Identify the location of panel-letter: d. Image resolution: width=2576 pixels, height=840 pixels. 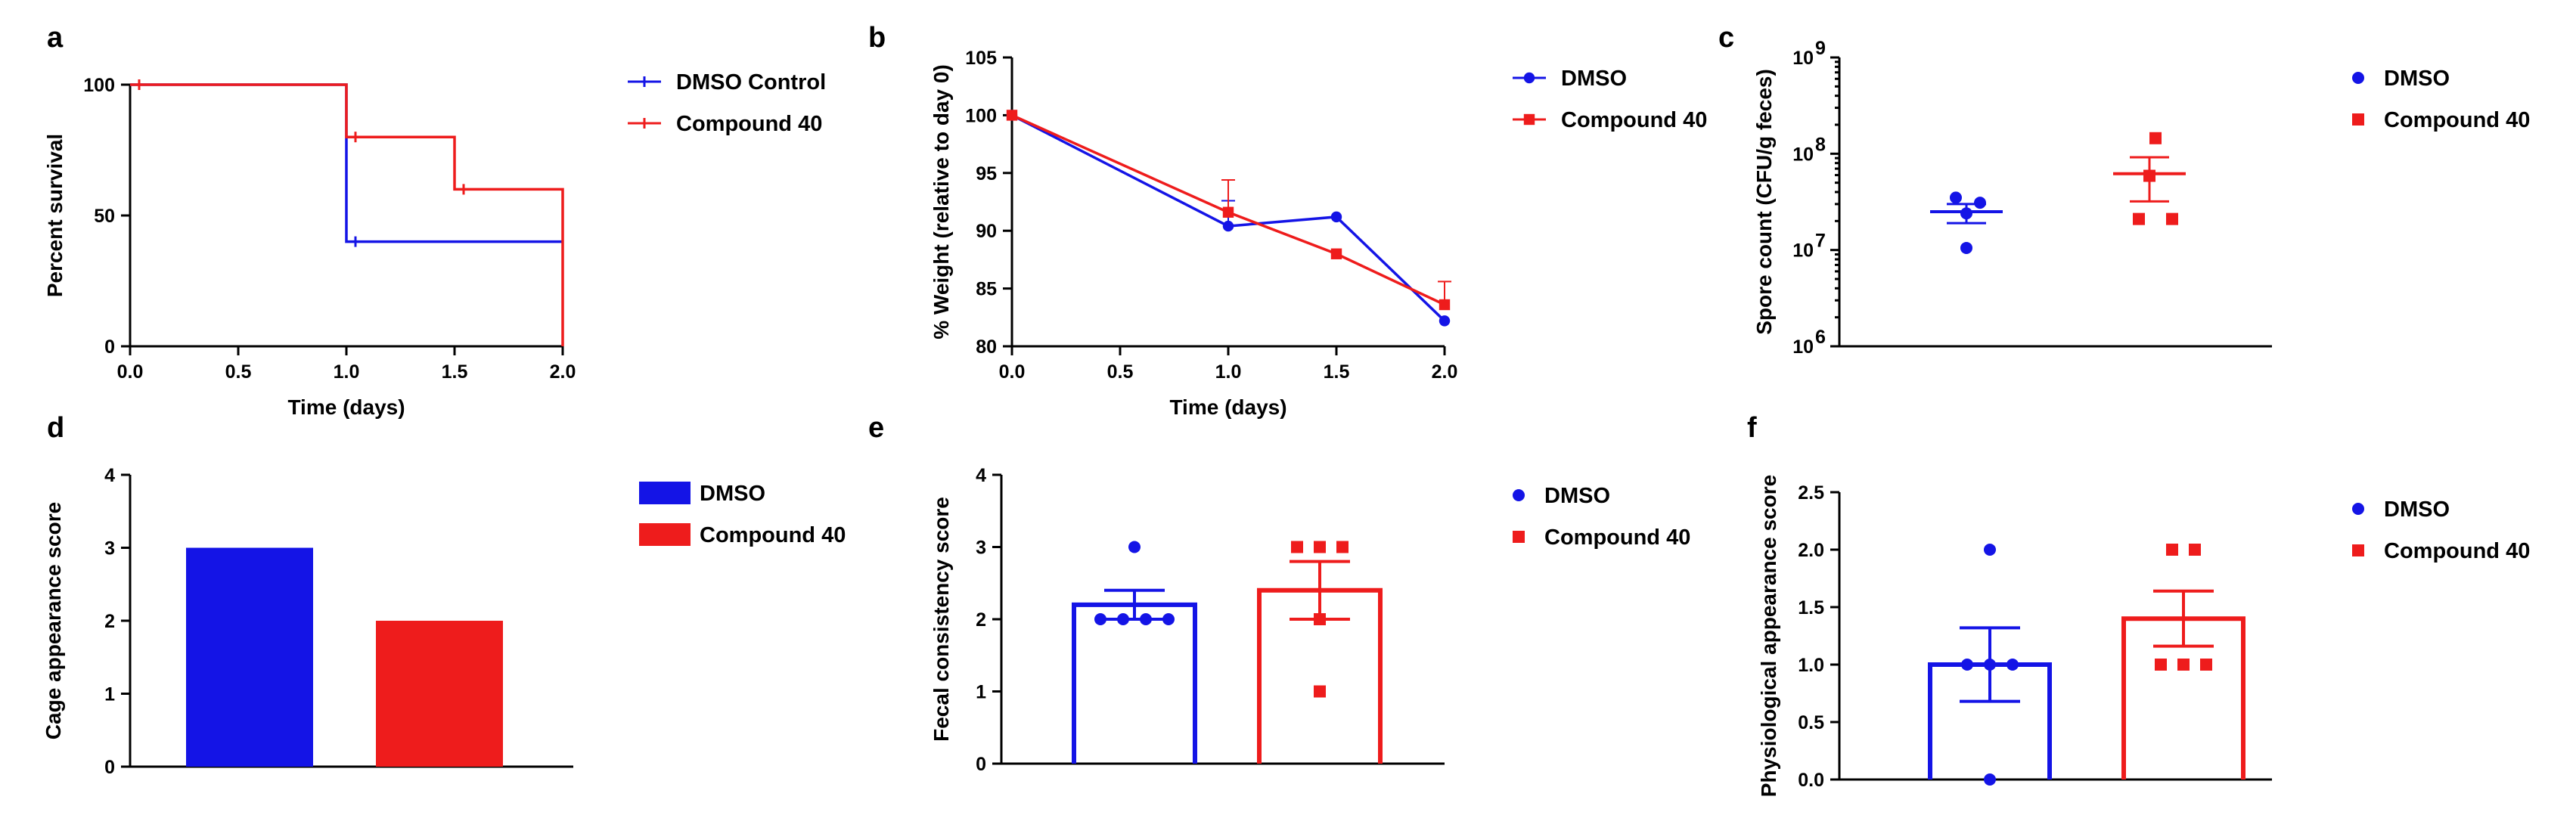
(55, 428).